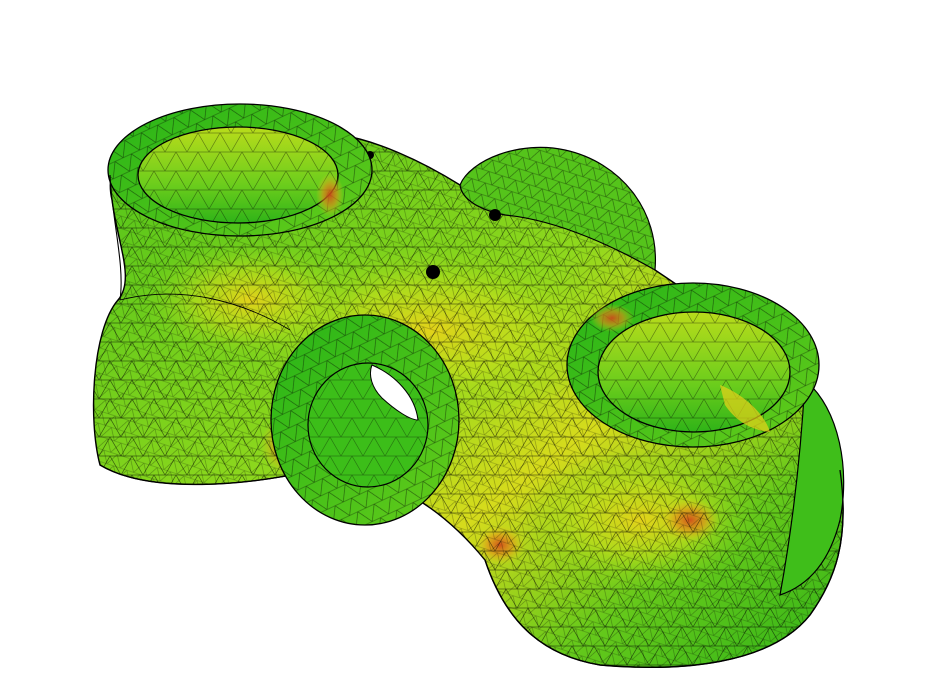 Image resolution: width=950 pixels, height=694 pixels. I want to click on right-boss-with-bore, so click(705, 439).